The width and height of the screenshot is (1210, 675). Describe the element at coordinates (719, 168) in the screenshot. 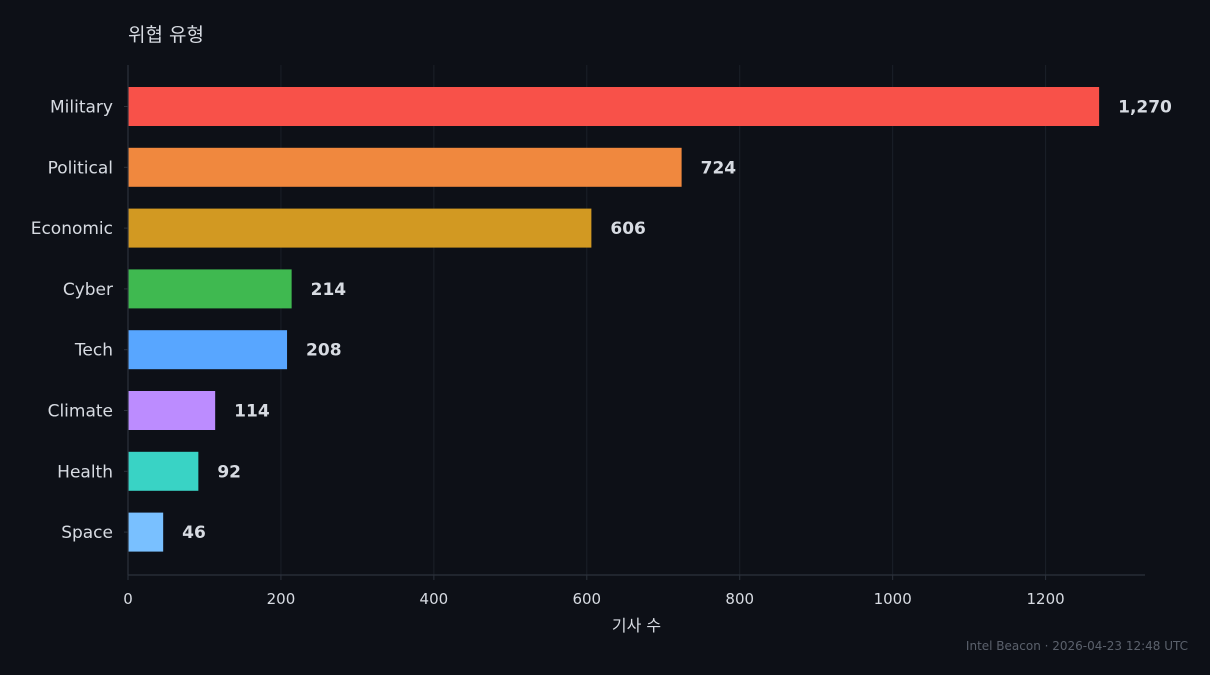

I see `value-label: 724` at that location.